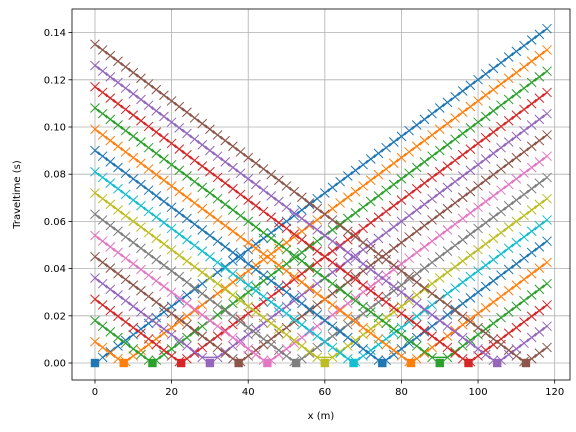 The image size is (576, 432). Describe the element at coordinates (55, 364) in the screenshot. I see `y-tick-label: 0.00` at that location.